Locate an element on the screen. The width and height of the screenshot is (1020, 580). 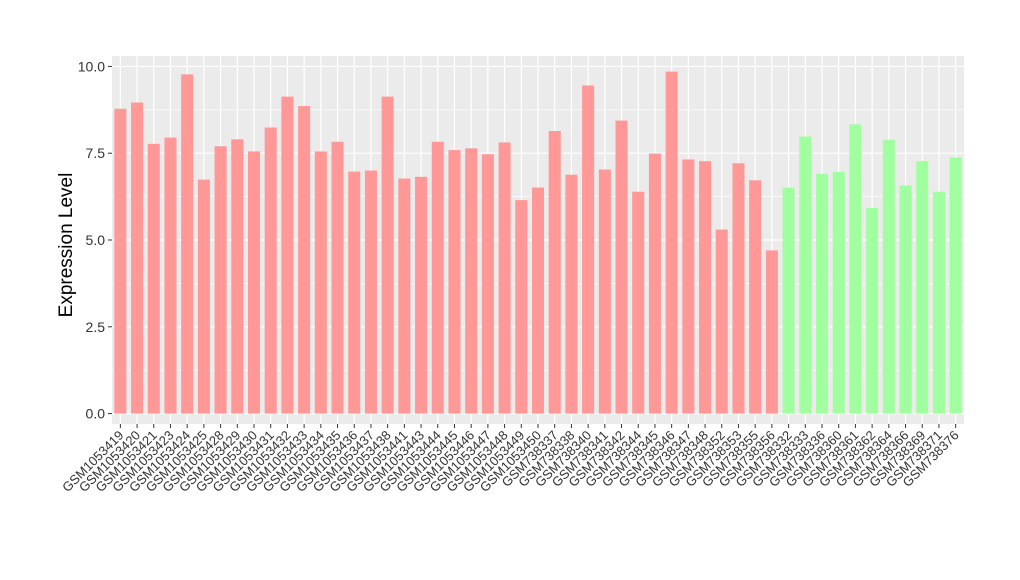
y-tick-label: 5.0 is located at coordinates (96, 240).